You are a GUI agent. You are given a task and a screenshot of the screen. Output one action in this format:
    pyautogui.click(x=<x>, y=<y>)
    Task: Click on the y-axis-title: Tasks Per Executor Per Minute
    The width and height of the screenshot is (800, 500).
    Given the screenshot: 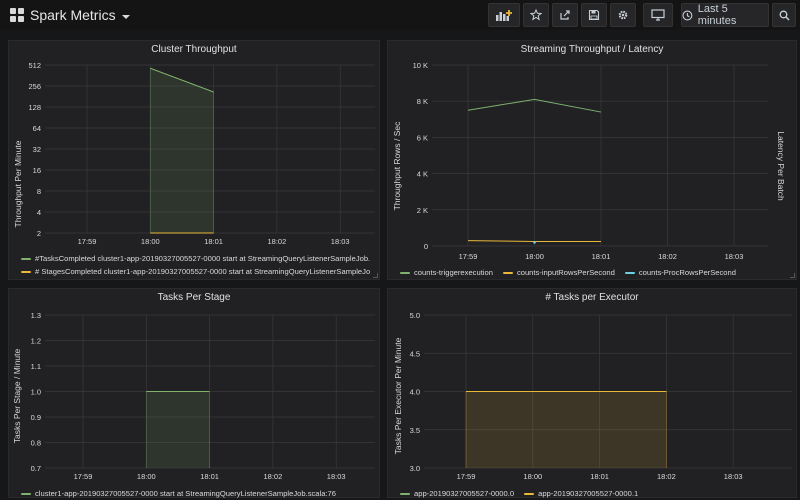 What is the action you would take?
    pyautogui.click(x=398, y=396)
    